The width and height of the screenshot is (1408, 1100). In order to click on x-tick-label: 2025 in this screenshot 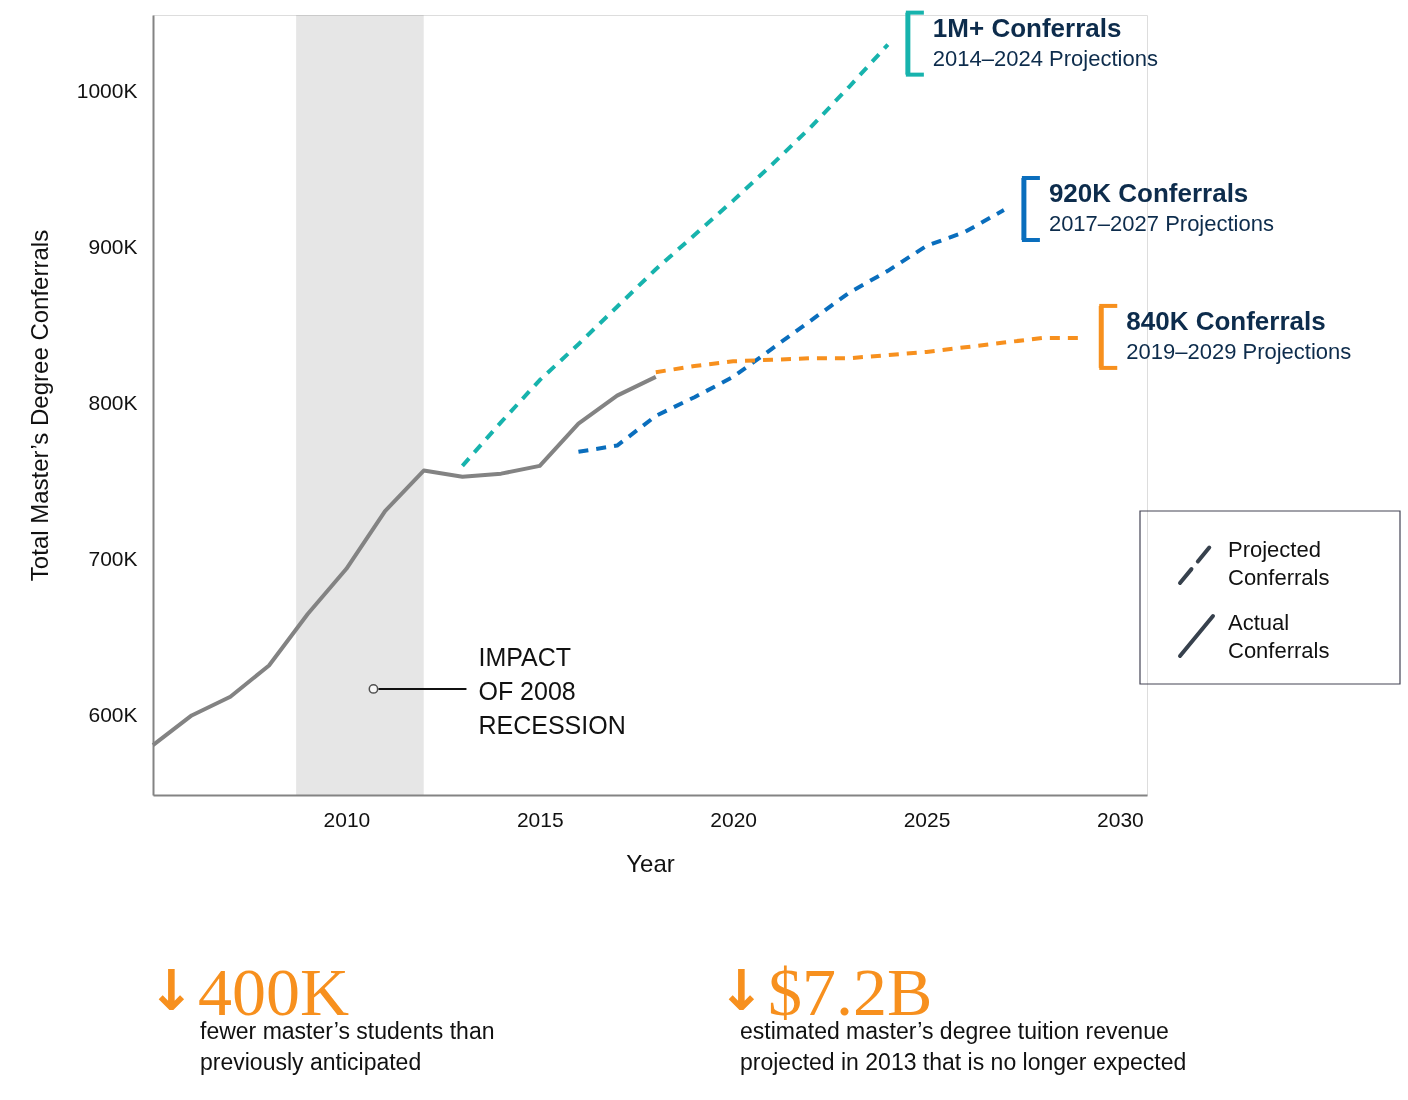, I will do `click(927, 819)`.